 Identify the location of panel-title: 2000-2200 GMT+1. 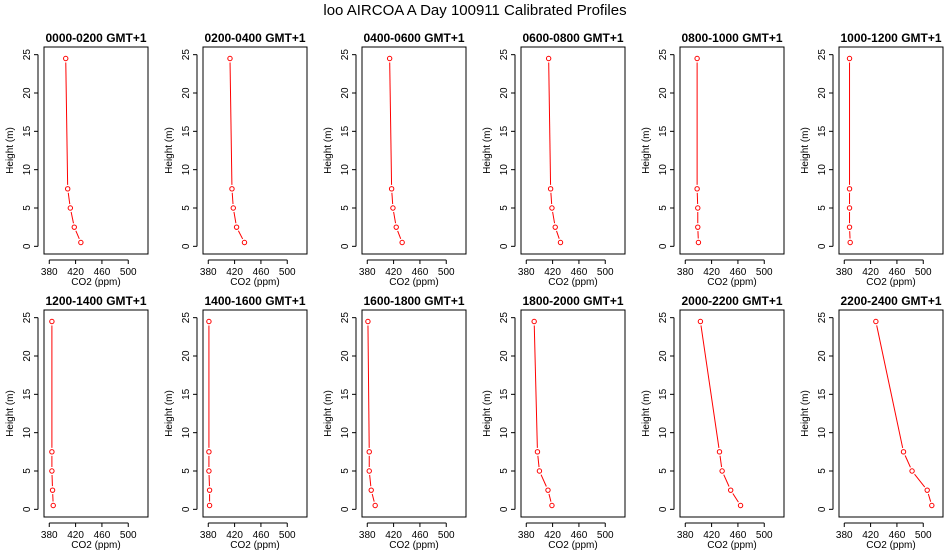
(731, 301).